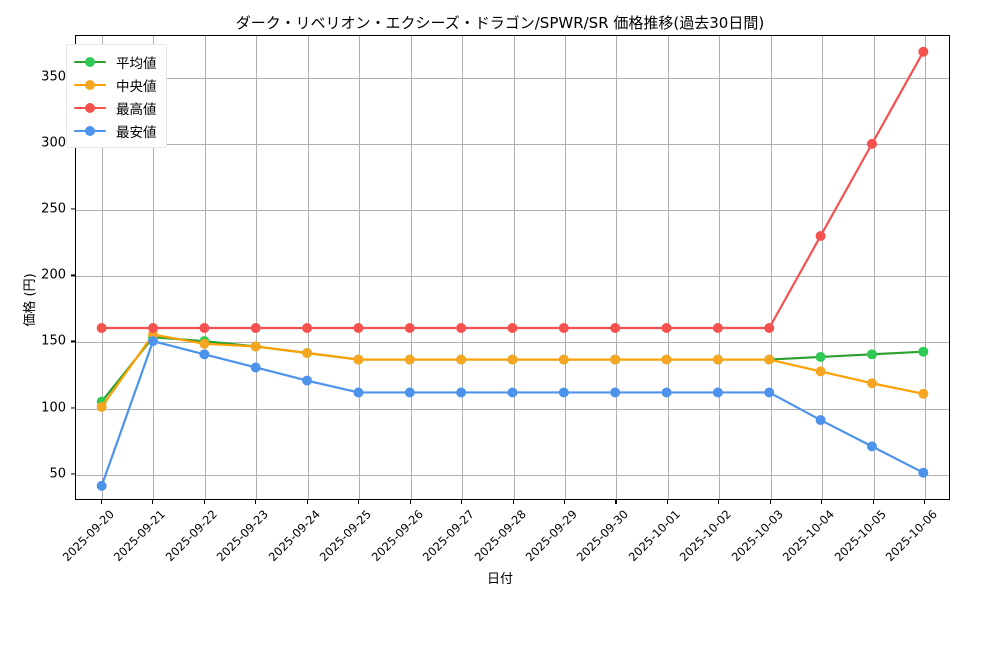 The image size is (1000, 658). I want to click on y-tick-label: 250, so click(53, 209).